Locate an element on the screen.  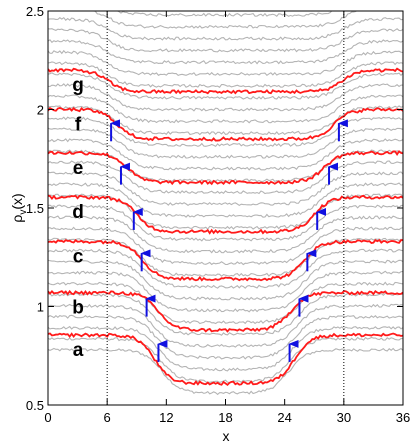
y-tick-label: 2.5 is located at coordinates (35, 11).